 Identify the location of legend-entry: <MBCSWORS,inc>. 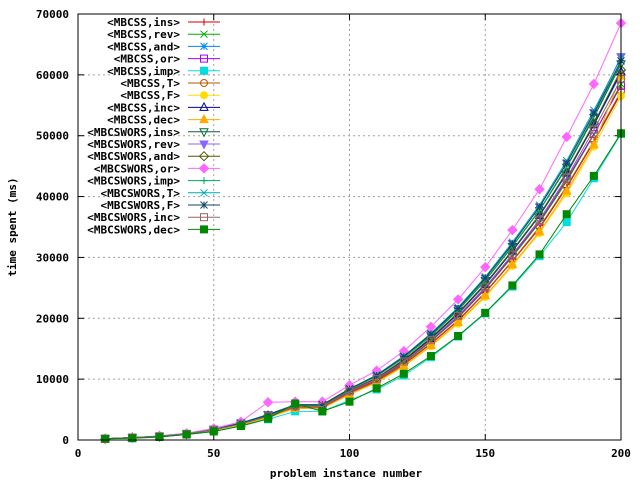
(153, 217).